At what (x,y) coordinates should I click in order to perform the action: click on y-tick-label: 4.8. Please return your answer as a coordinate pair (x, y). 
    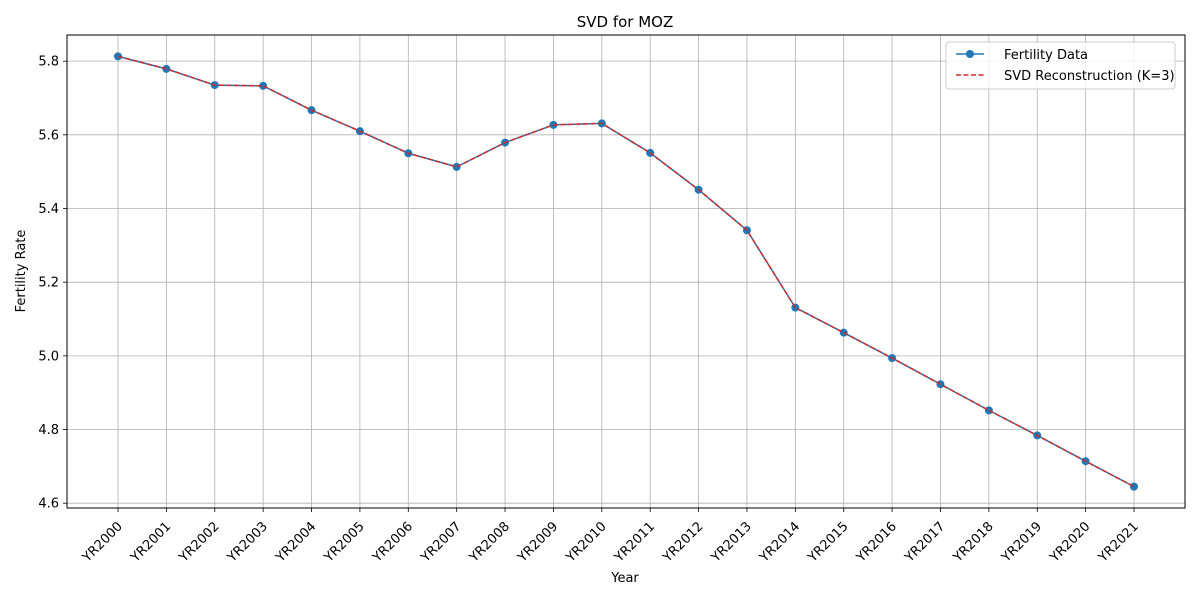
    Looking at the image, I should click on (48, 430).